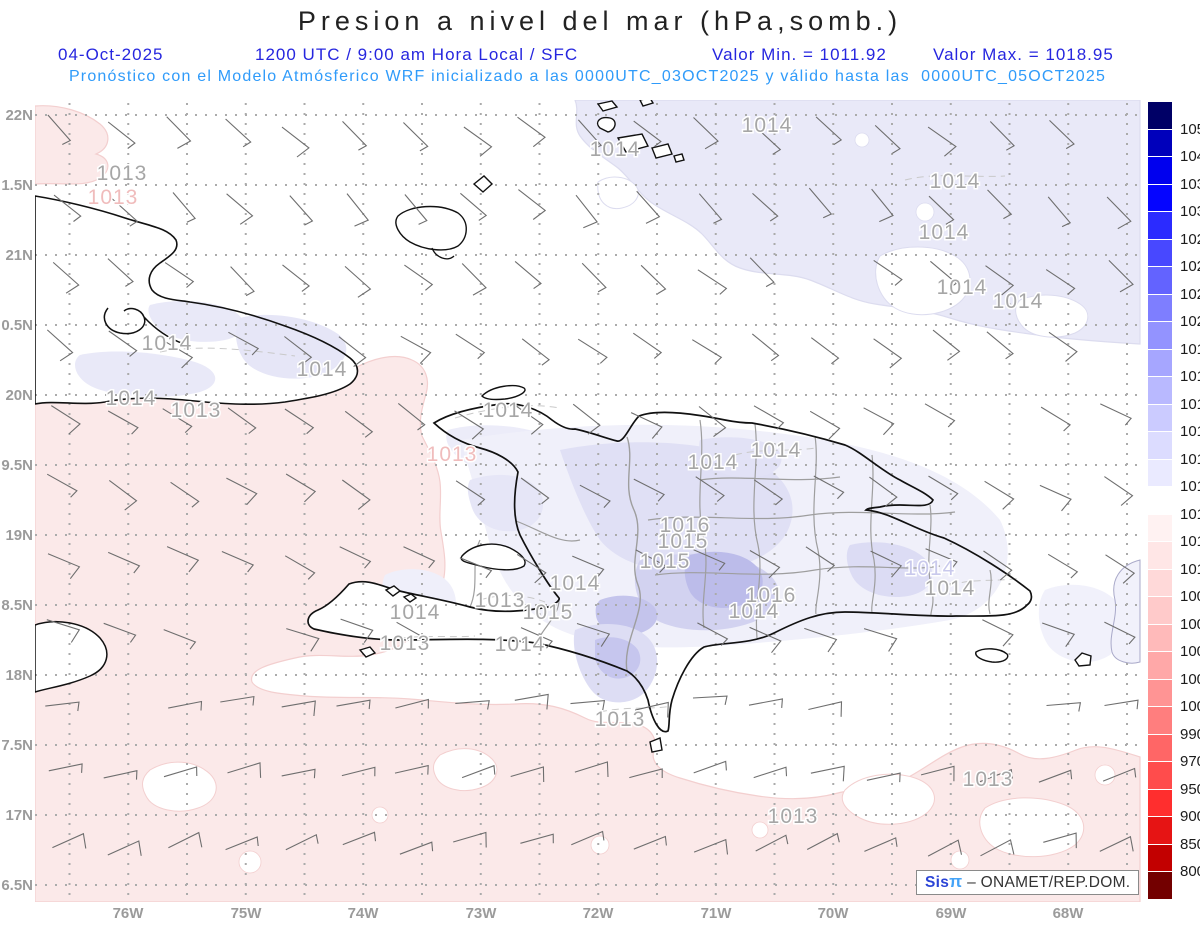 The image size is (1200, 927). I want to click on header-date: 04-Oct-2025, so click(111, 54).